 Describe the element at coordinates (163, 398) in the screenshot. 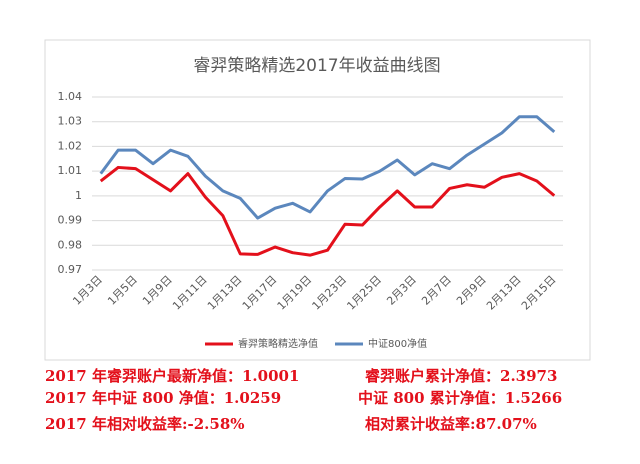

I see `note: 2017 年中证 800 净值：1.0259` at that location.